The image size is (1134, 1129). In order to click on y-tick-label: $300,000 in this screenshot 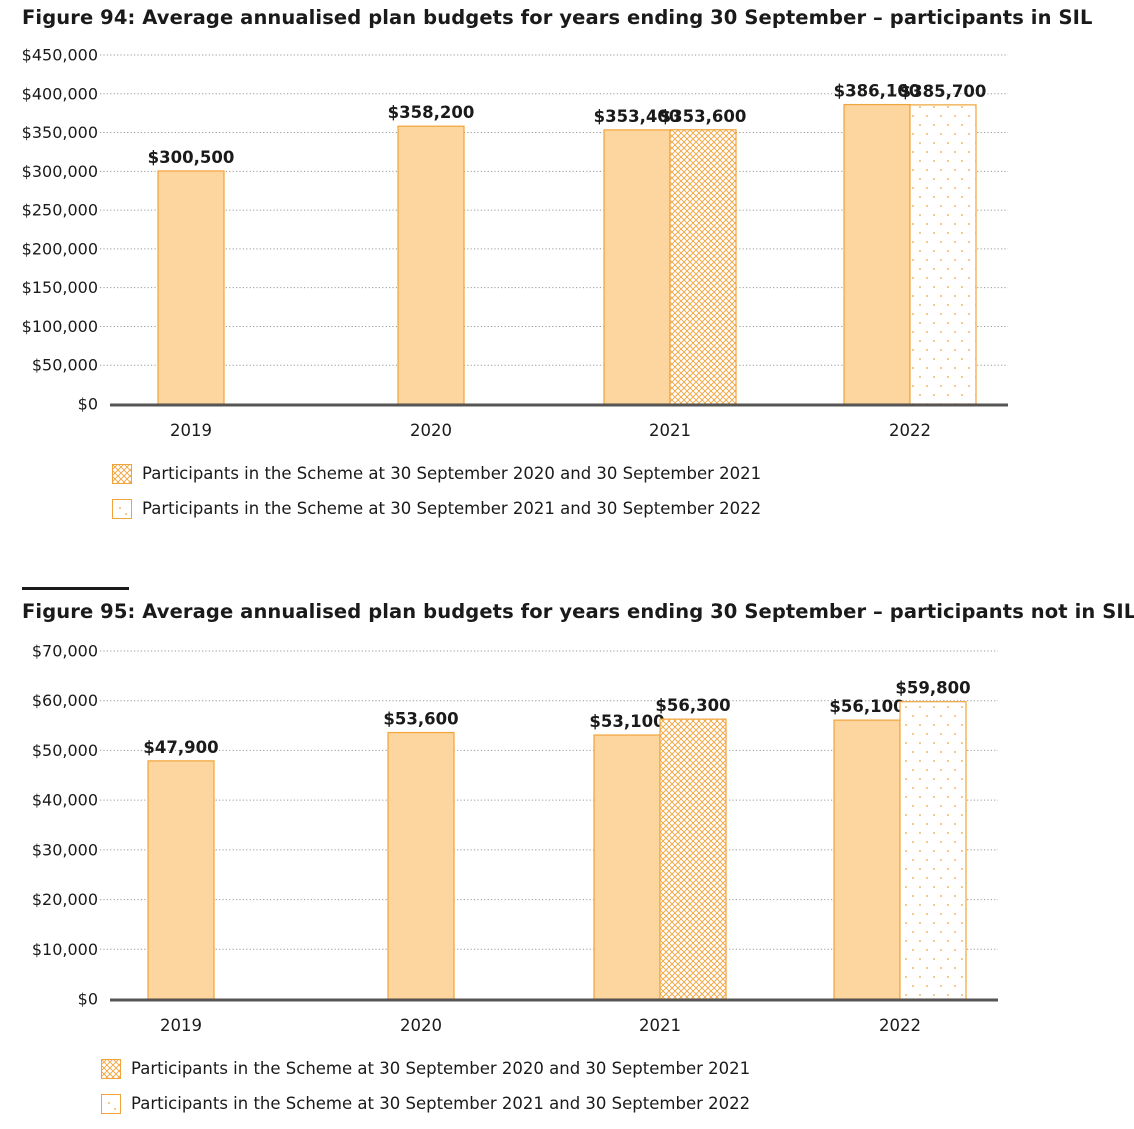, I will do `click(60, 171)`.